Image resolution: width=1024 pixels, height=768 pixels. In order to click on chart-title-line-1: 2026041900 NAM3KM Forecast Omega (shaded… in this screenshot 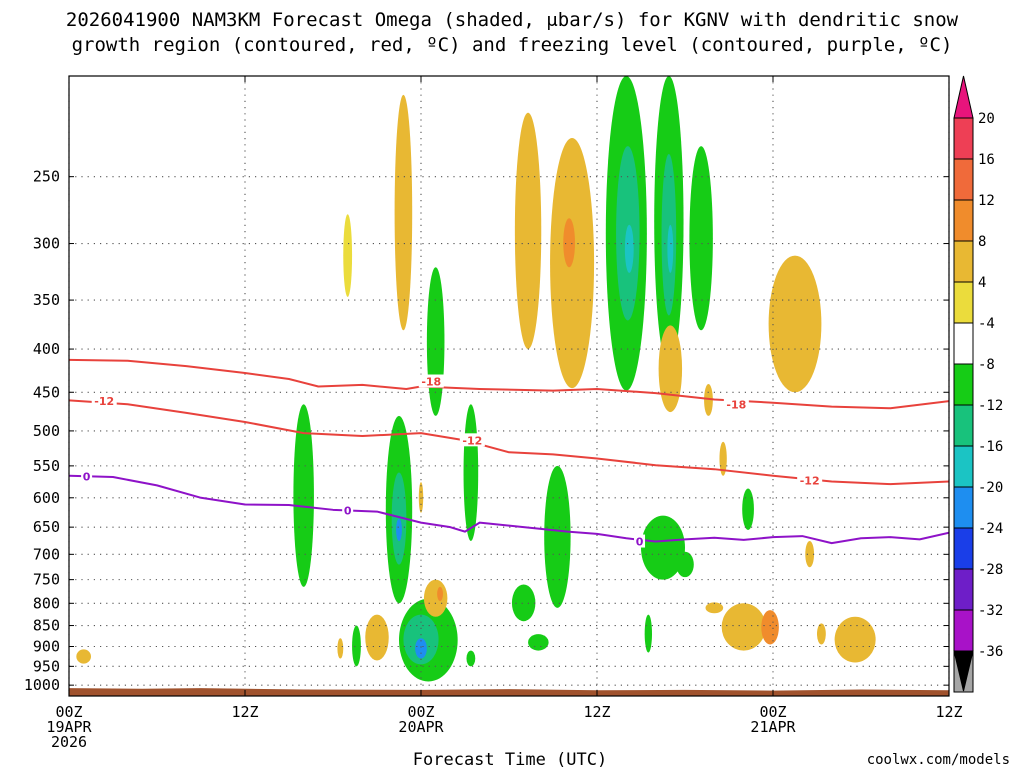, I will do `click(512, 20)`.